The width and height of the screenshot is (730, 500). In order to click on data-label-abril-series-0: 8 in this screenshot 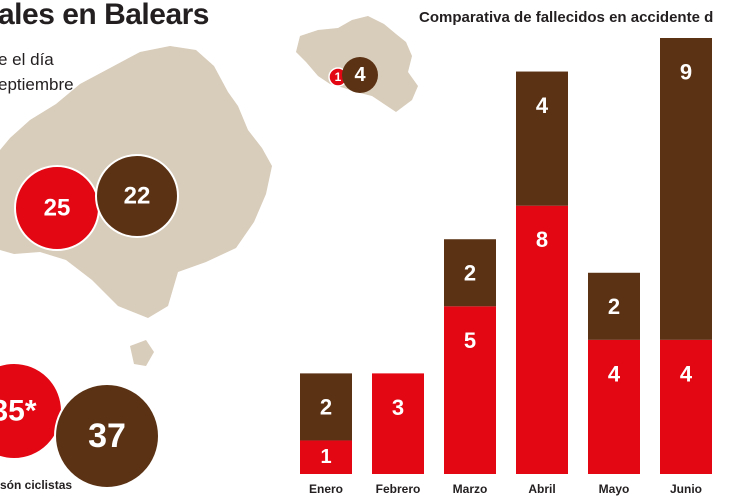, I will do `click(542, 239)`.